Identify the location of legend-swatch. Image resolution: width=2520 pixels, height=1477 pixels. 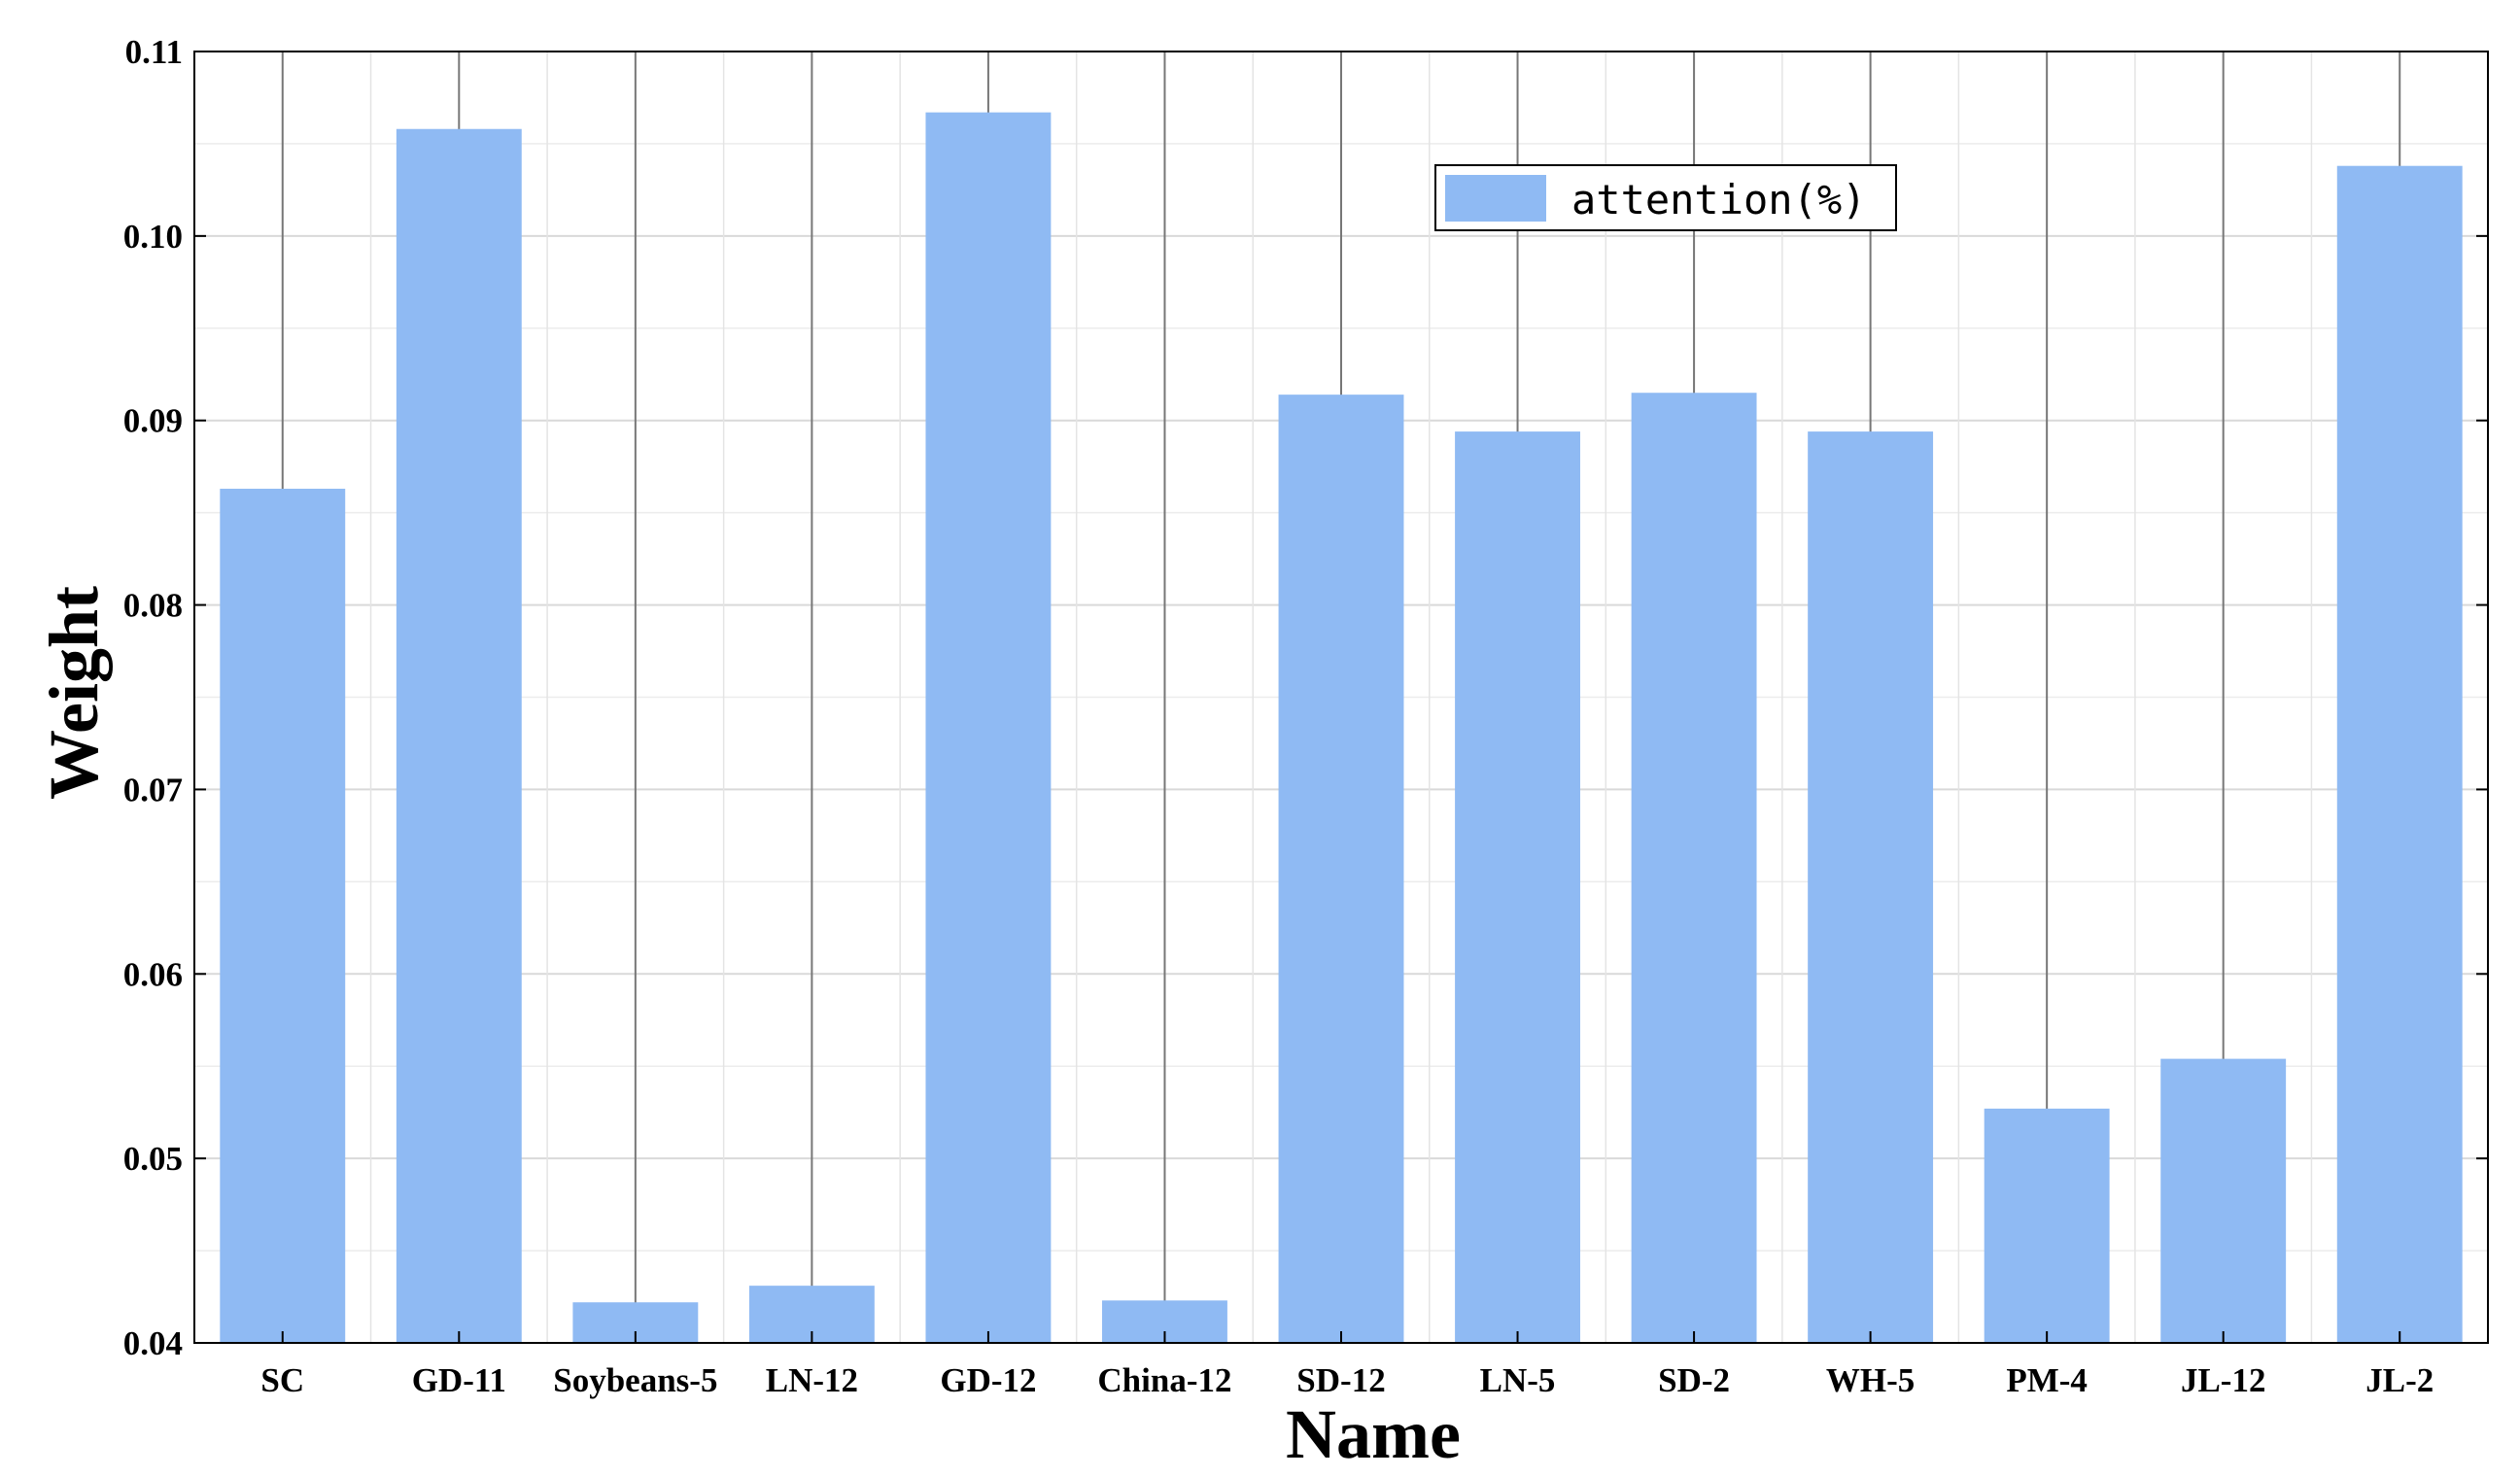
(1495, 199).